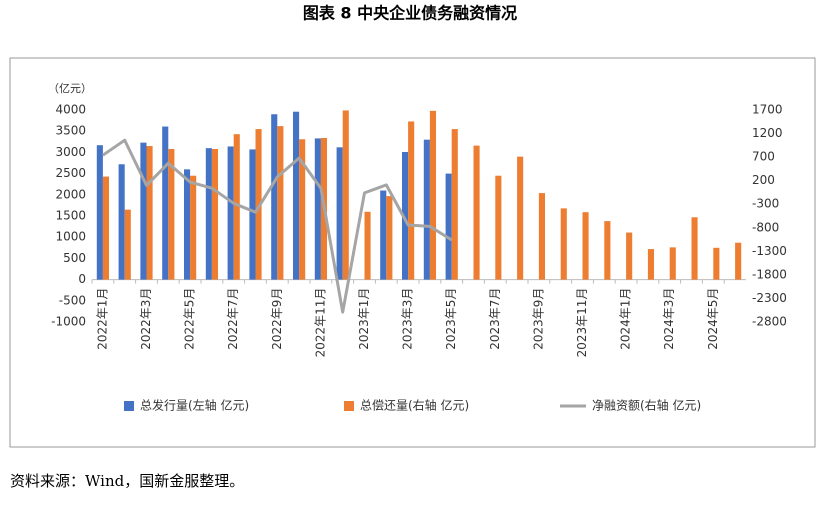 The image size is (821, 509). Describe the element at coordinates (763, 157) in the screenshot. I see `y2-tick-label: 700` at that location.